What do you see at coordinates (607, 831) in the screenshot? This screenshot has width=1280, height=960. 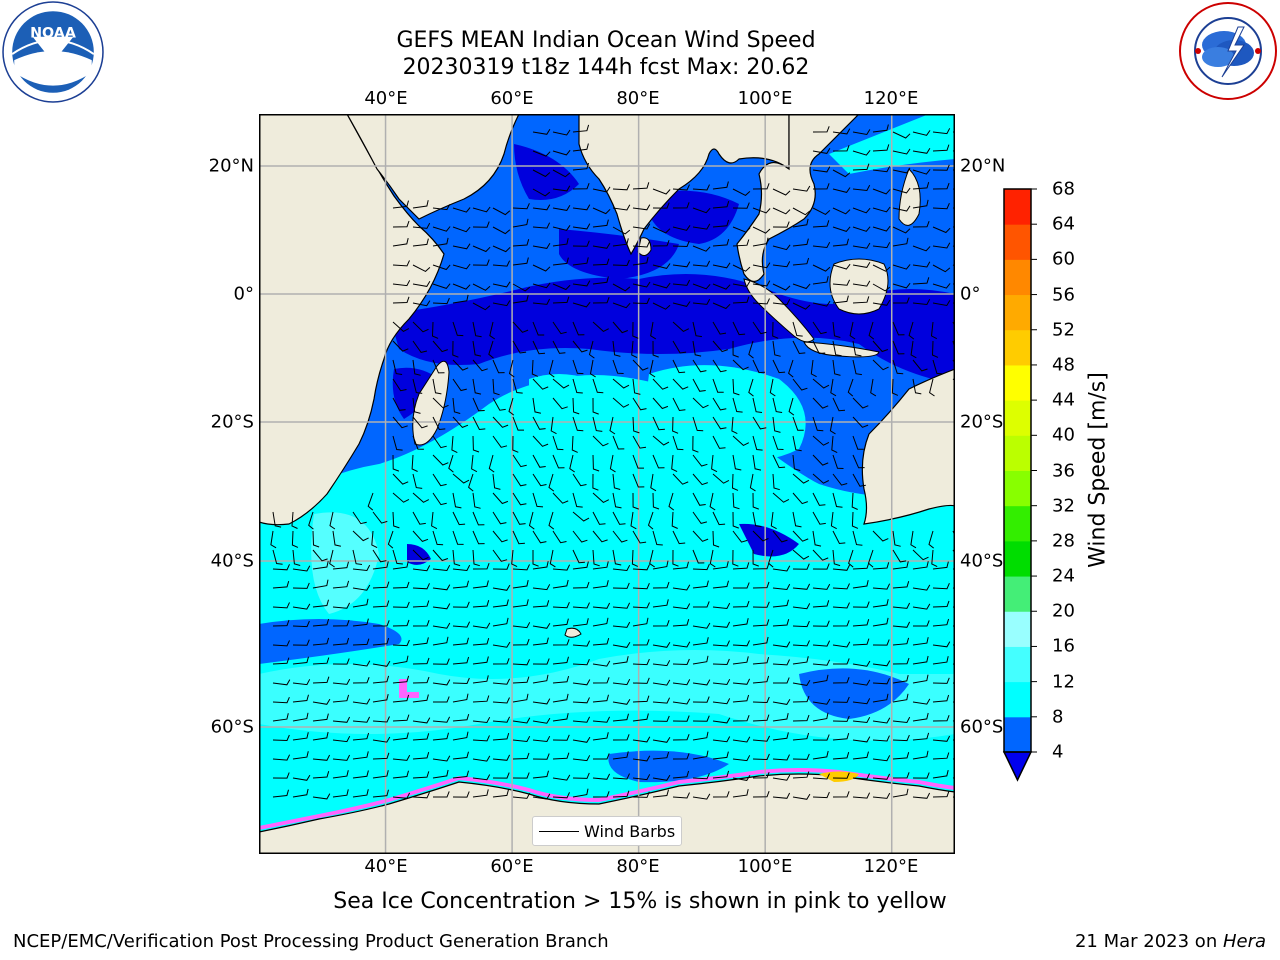 I see `map-legend: Wind Barbs` at bounding box center [607, 831].